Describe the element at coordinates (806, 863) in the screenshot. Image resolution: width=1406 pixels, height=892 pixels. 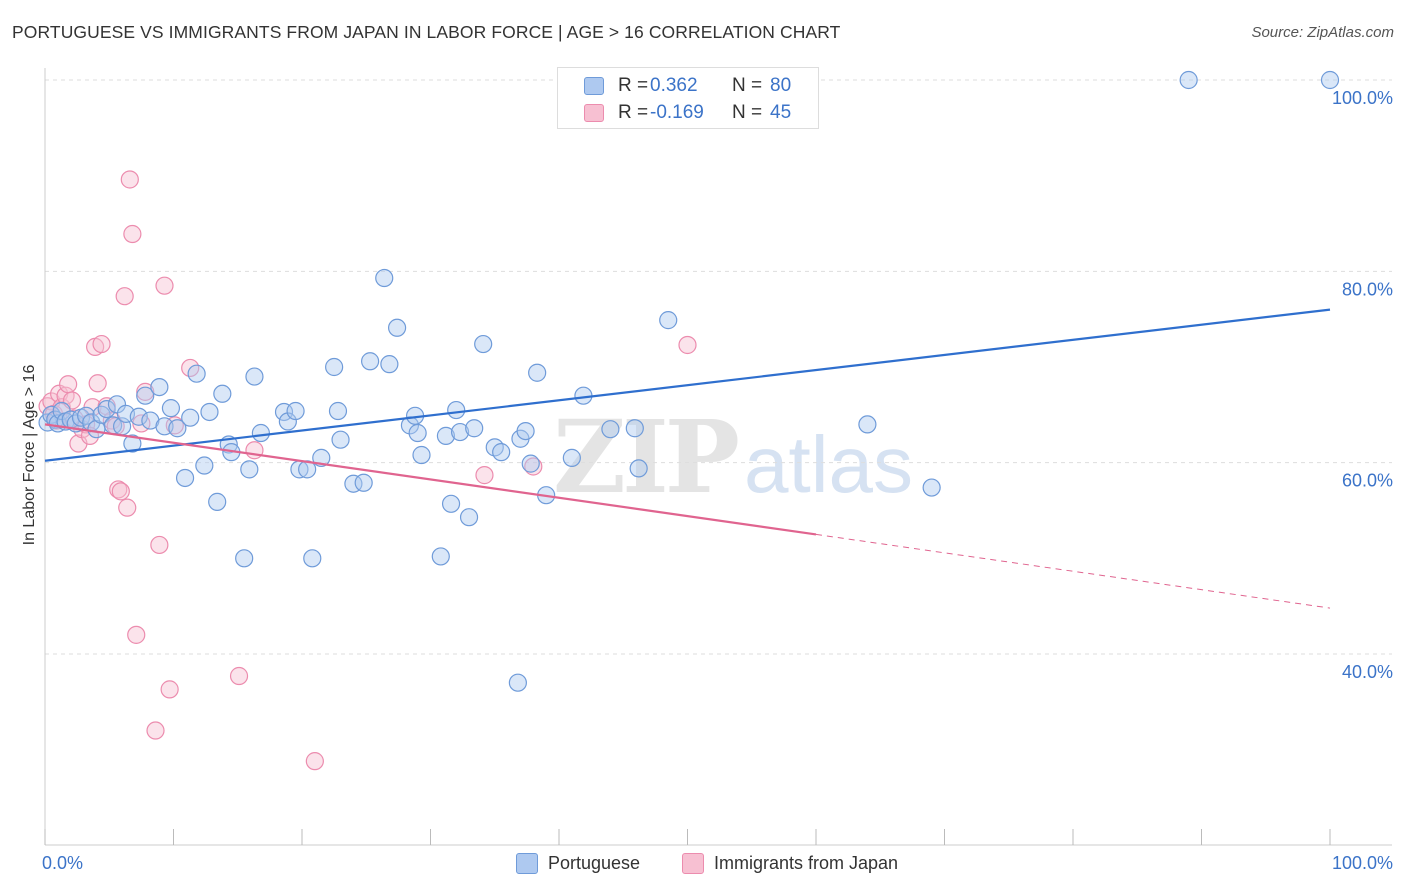
I see `legend-label-japan: Immigrants from Japan` at that location.